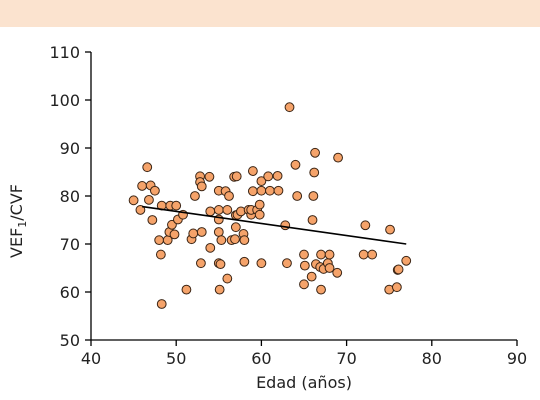 The image size is (540, 400). I want to click on x-tick-label: 60, so click(261, 358).